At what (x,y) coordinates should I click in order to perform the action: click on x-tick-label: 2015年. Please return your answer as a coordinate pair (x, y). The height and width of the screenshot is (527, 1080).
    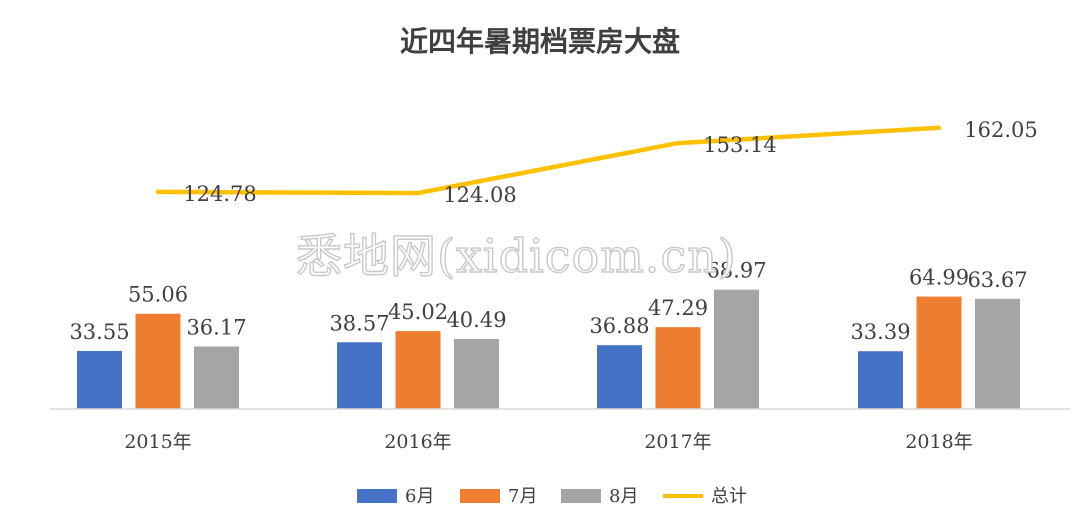
    Looking at the image, I should click on (157, 442).